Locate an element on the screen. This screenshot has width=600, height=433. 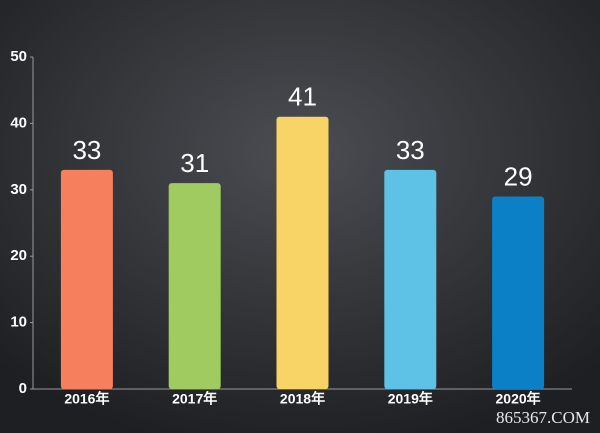
y-tick-label: 20 is located at coordinates (18, 255).